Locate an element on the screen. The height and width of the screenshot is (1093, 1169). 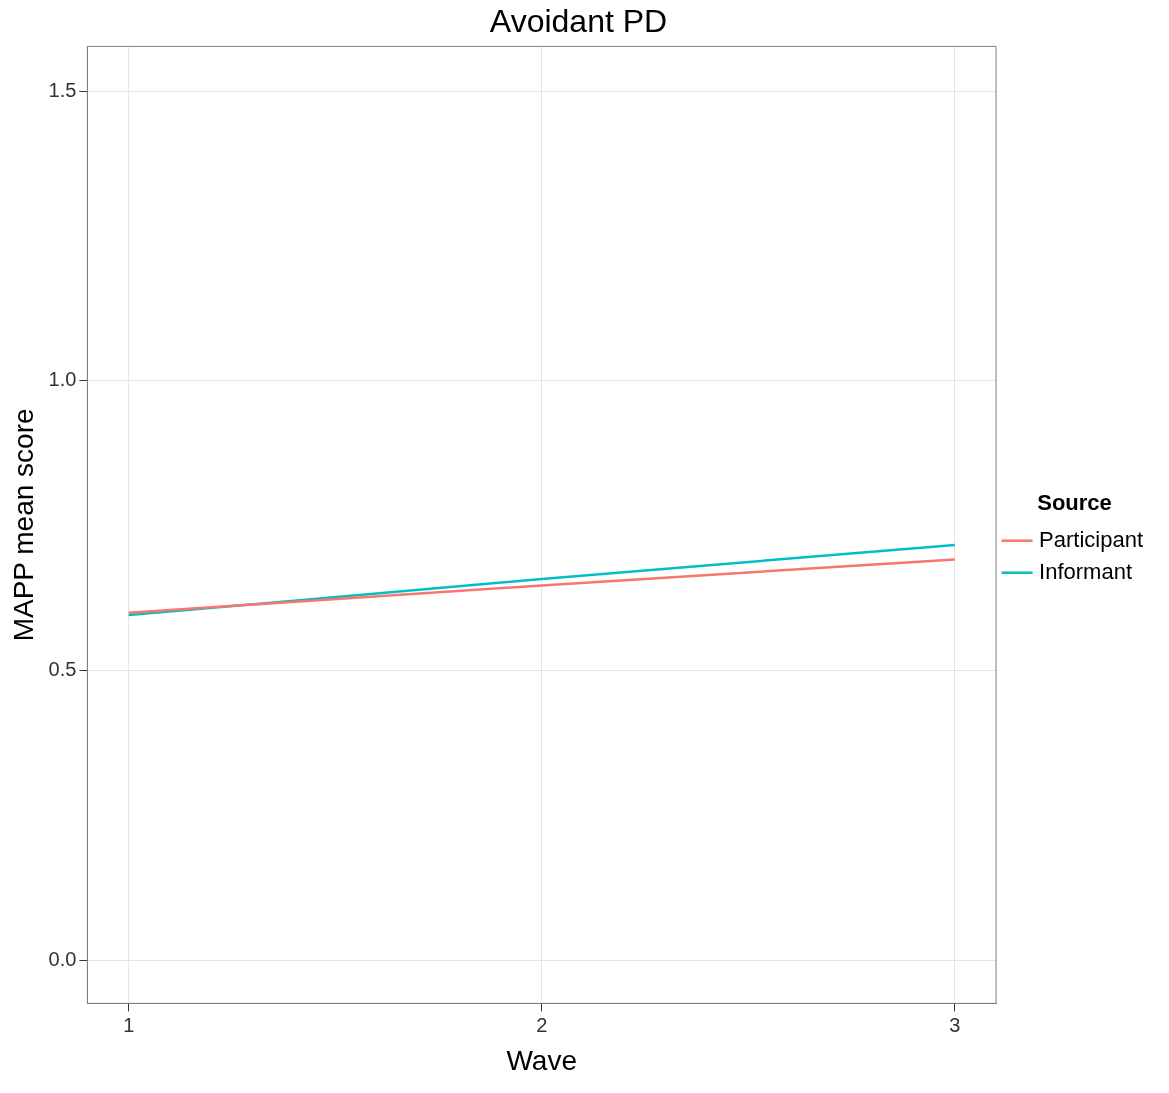
legend-title: Source is located at coordinates (1074, 503).